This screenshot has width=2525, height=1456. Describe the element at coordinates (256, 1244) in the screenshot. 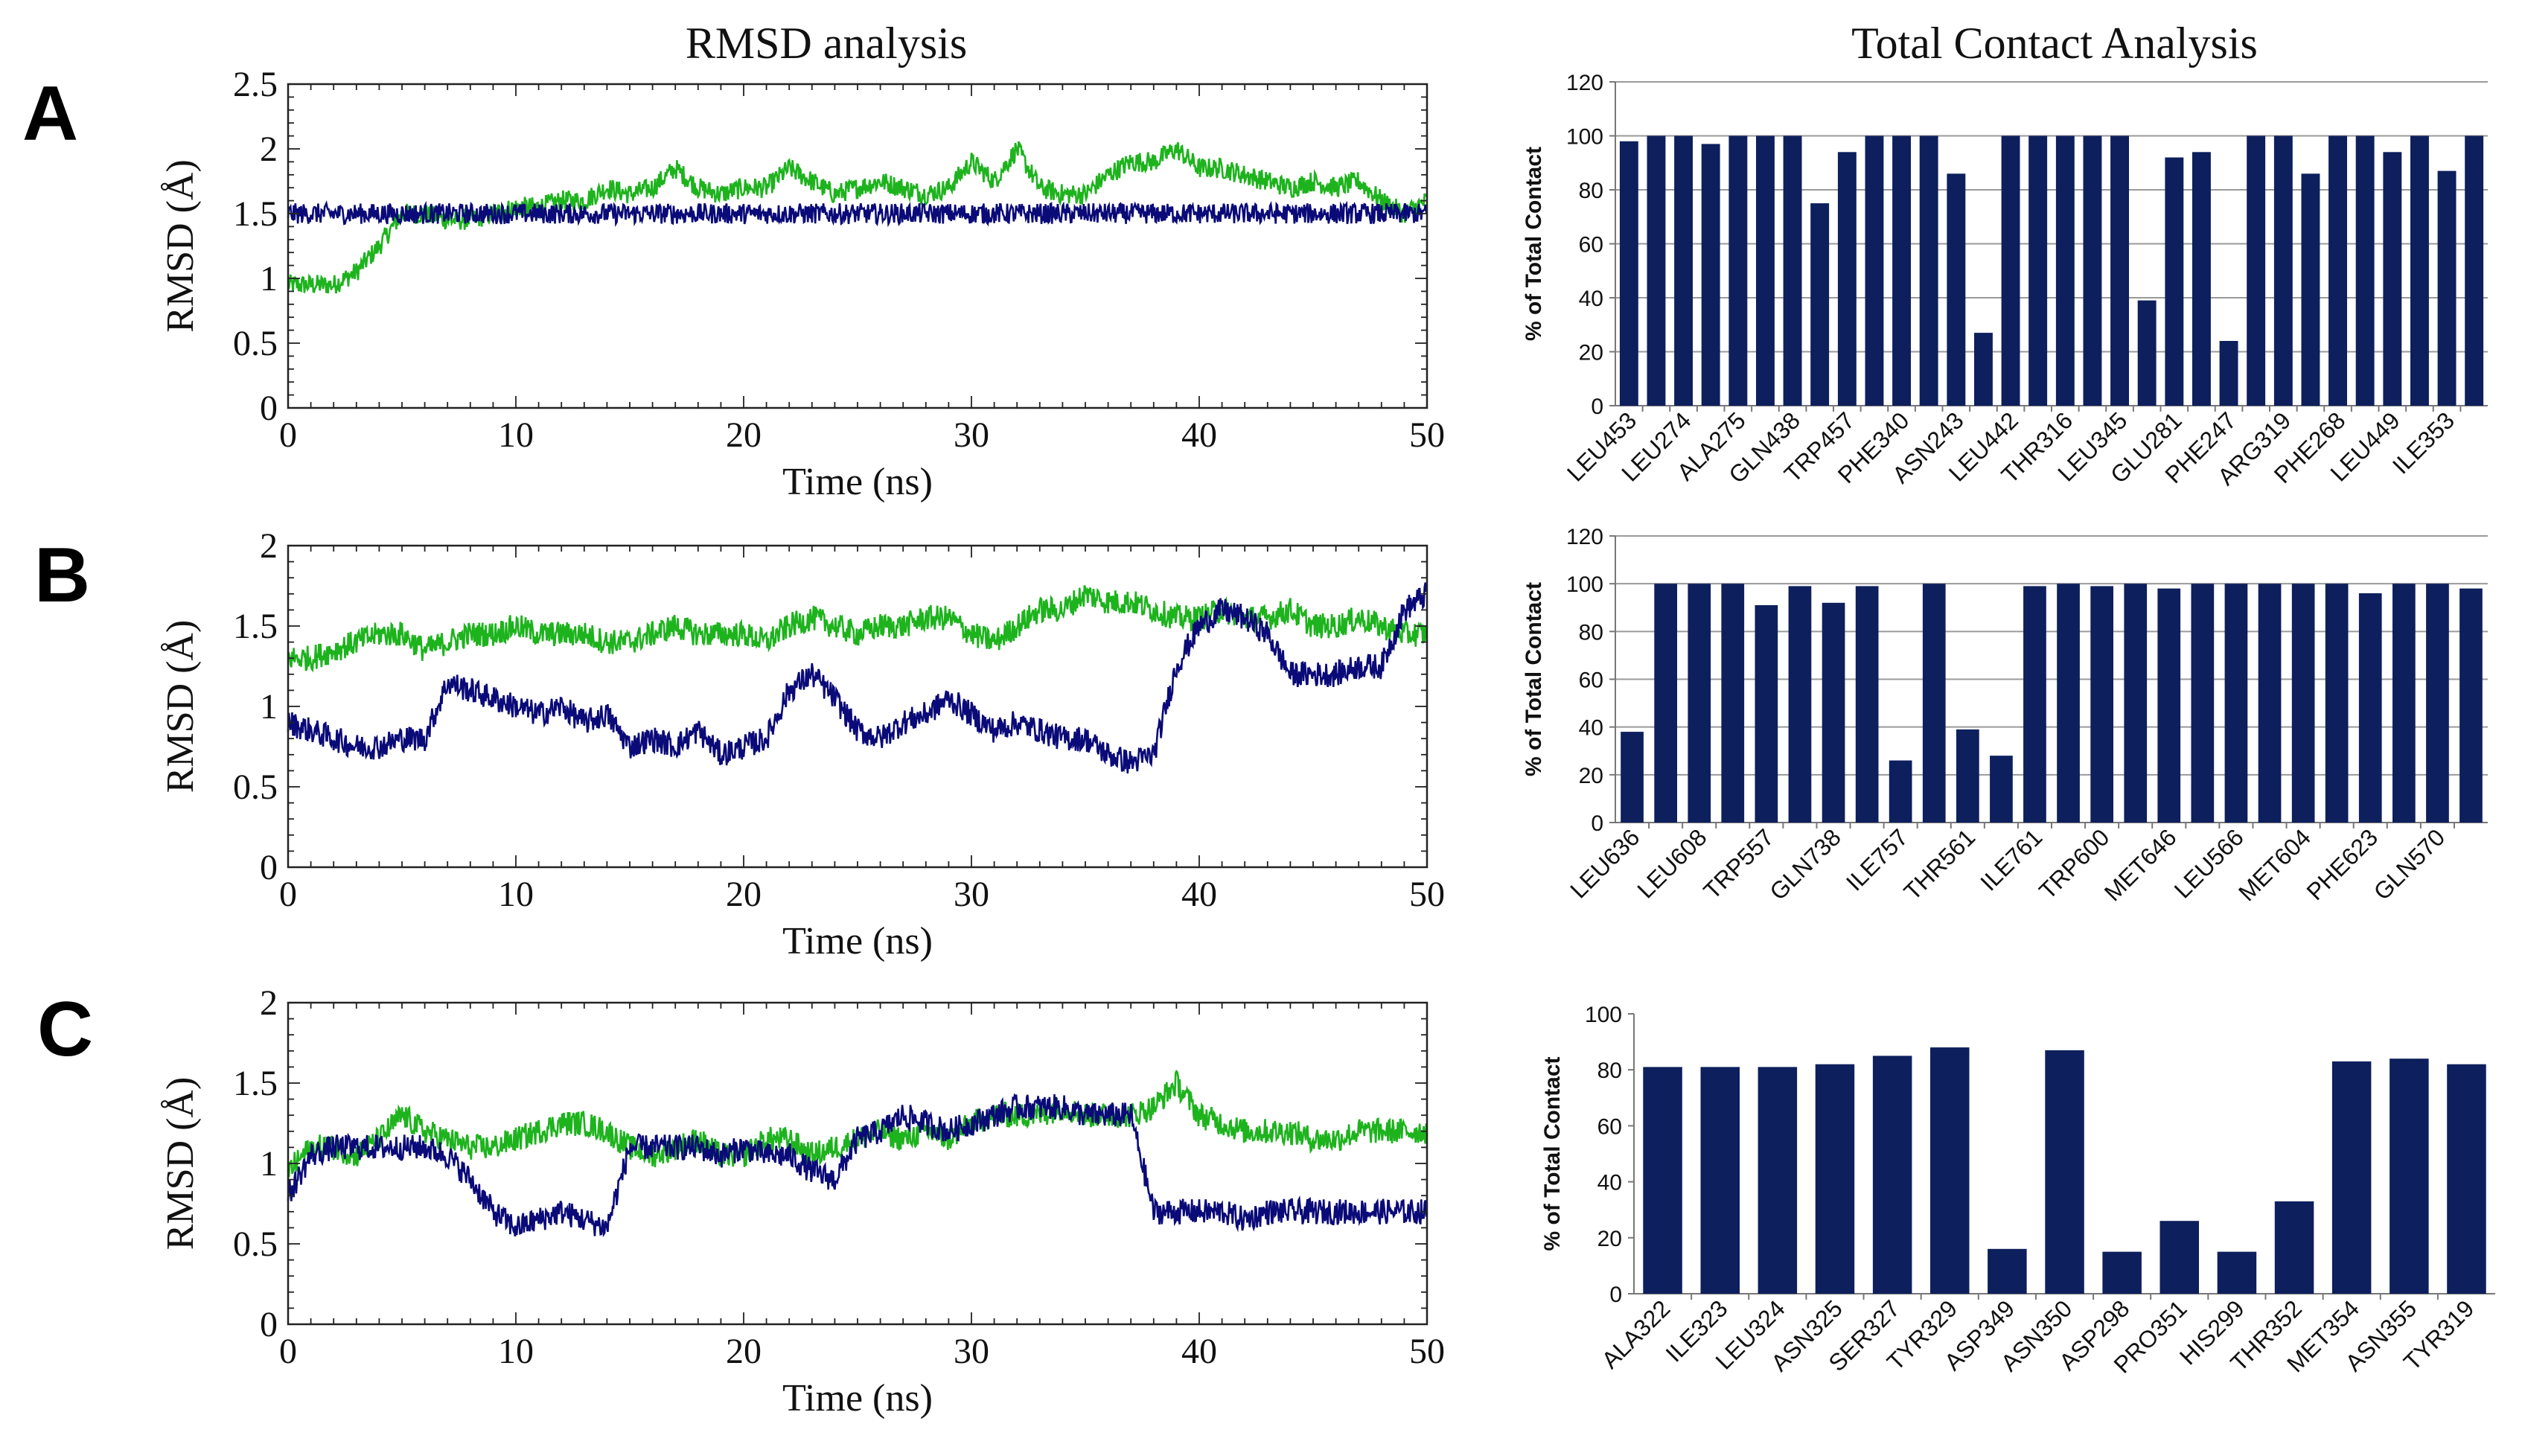

I see `y-tick-label: 0.5` at that location.